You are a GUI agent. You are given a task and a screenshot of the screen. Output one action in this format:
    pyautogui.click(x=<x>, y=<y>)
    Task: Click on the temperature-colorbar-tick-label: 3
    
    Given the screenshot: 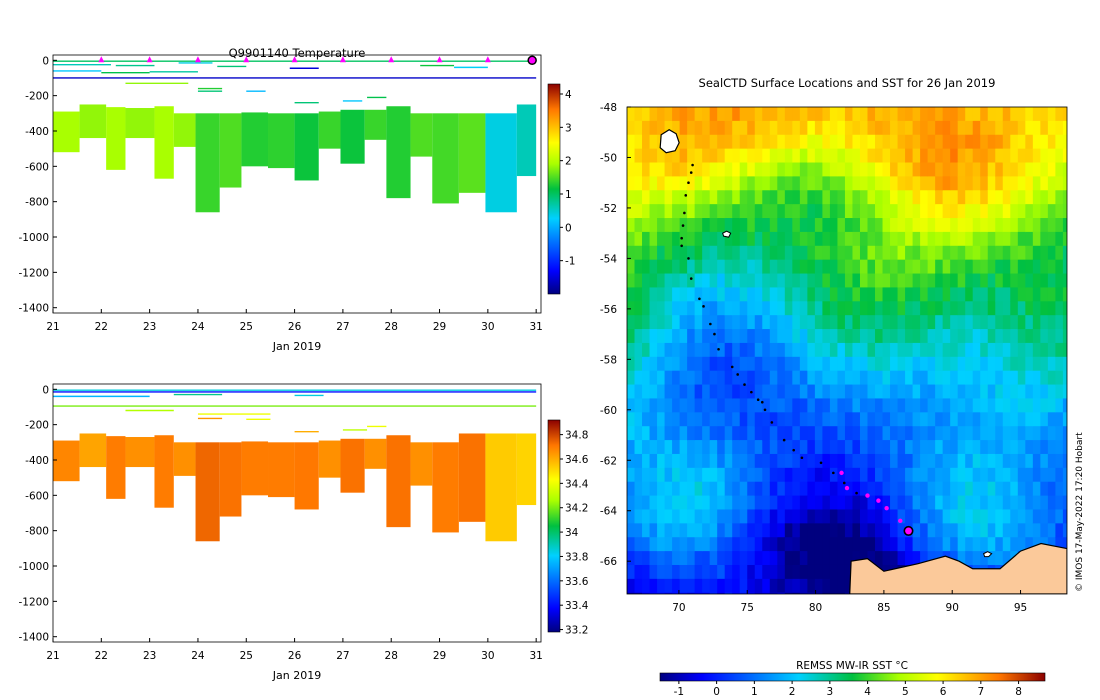 What is the action you would take?
    pyautogui.click(x=568, y=128)
    